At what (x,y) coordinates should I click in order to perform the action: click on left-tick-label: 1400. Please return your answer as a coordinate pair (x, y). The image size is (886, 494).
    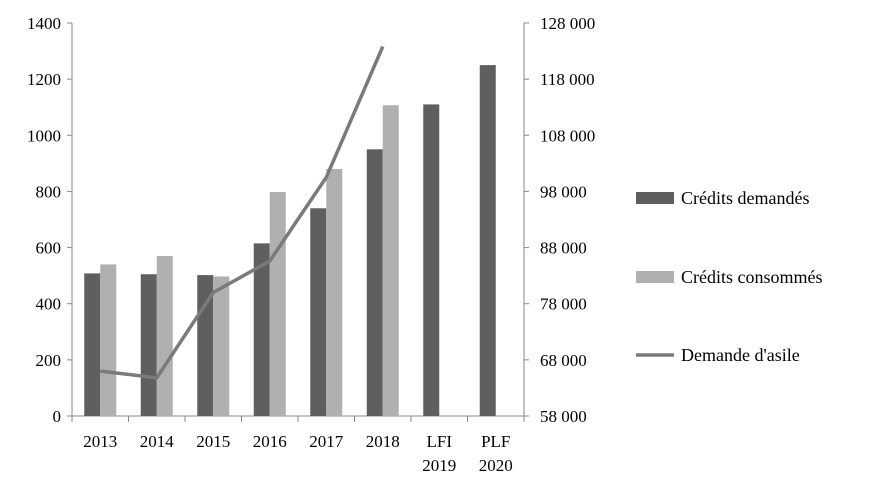
    Looking at the image, I should click on (44, 23).